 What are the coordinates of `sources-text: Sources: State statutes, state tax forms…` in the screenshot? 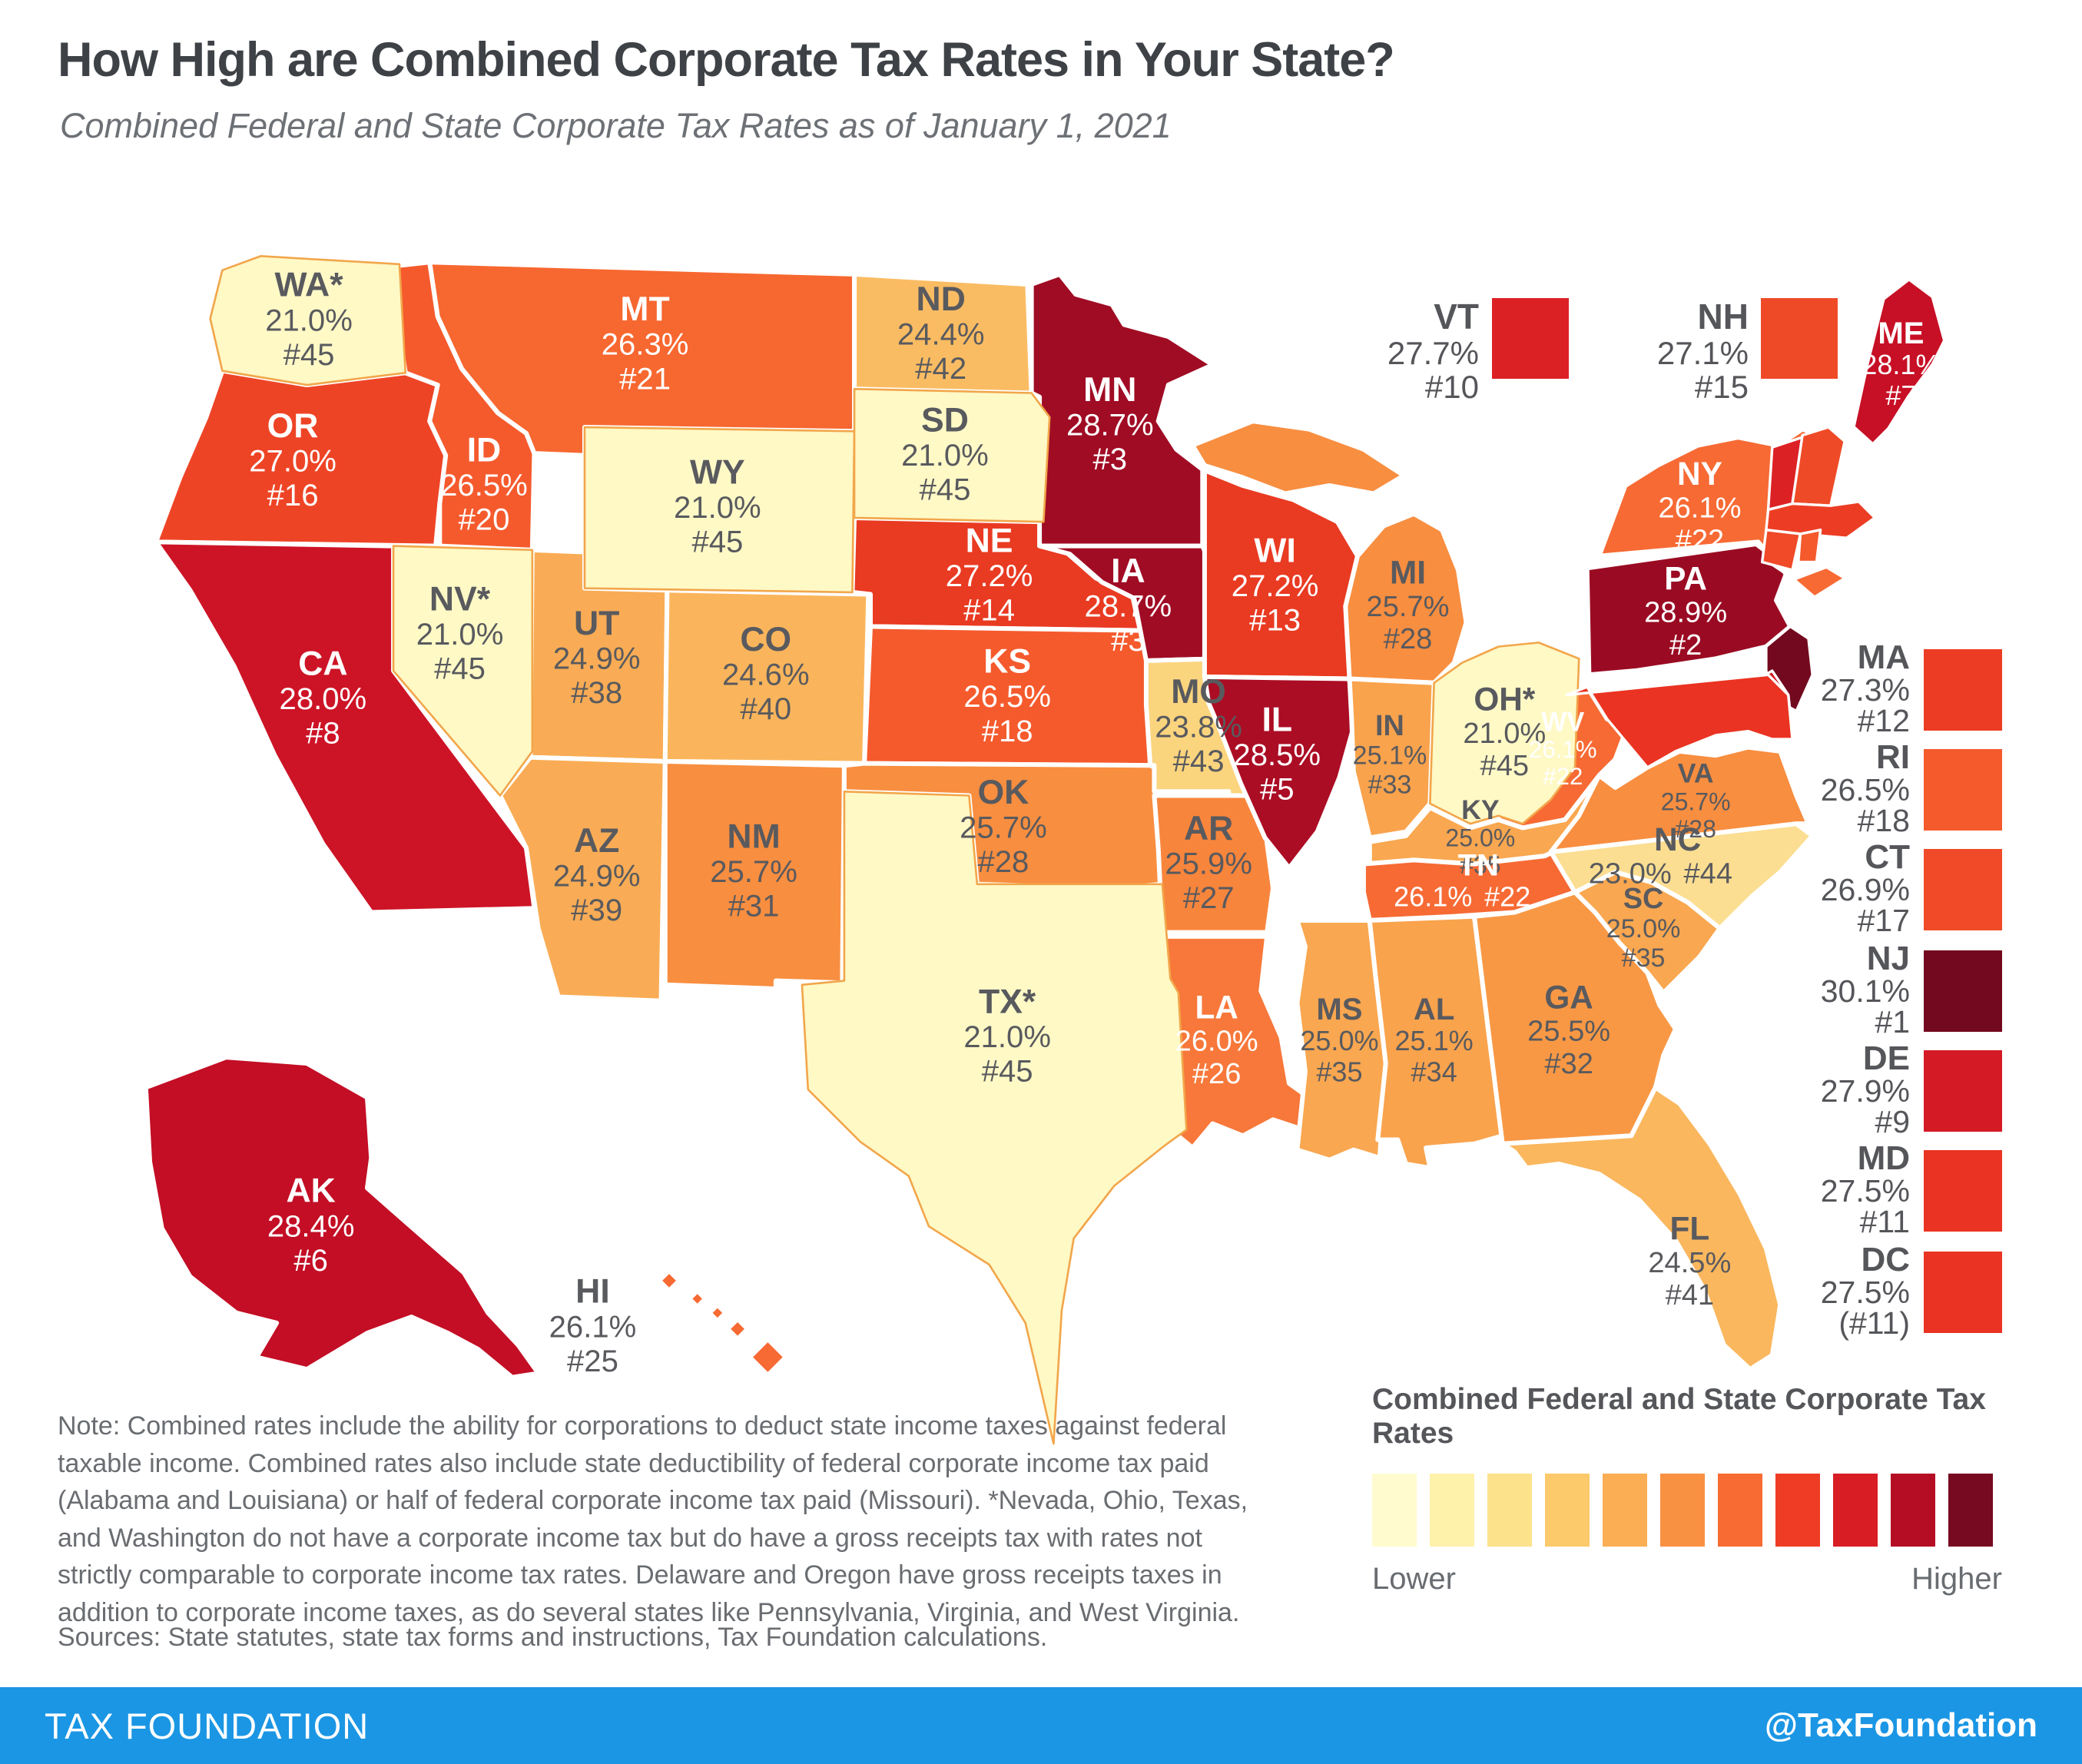 It's located at (553, 1637).